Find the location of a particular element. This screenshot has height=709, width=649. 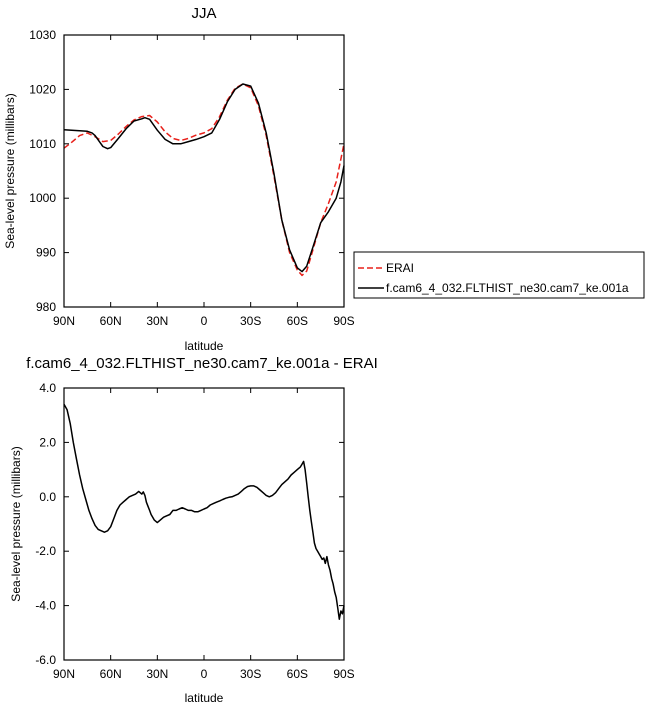

legend-label-erai: ERAI is located at coordinates (400, 268).